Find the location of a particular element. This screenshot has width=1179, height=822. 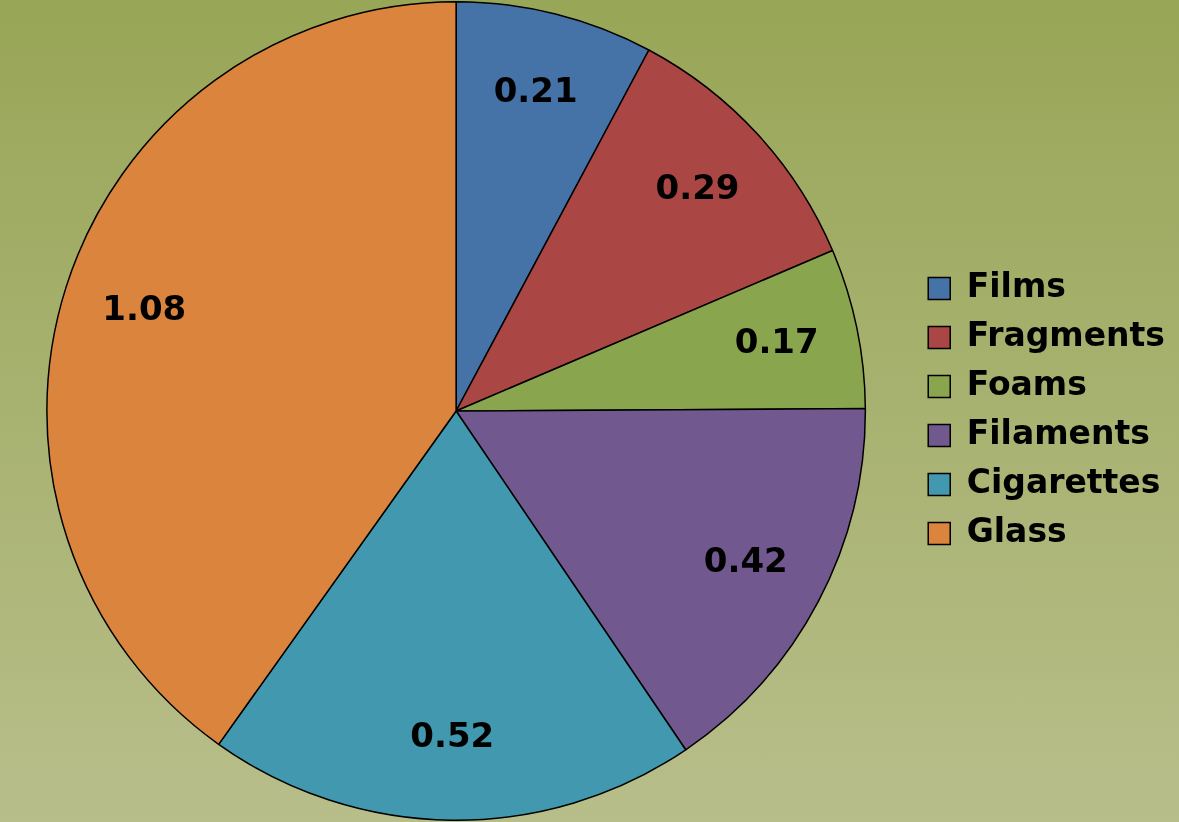

legend-label: Foams is located at coordinates (1026, 384).